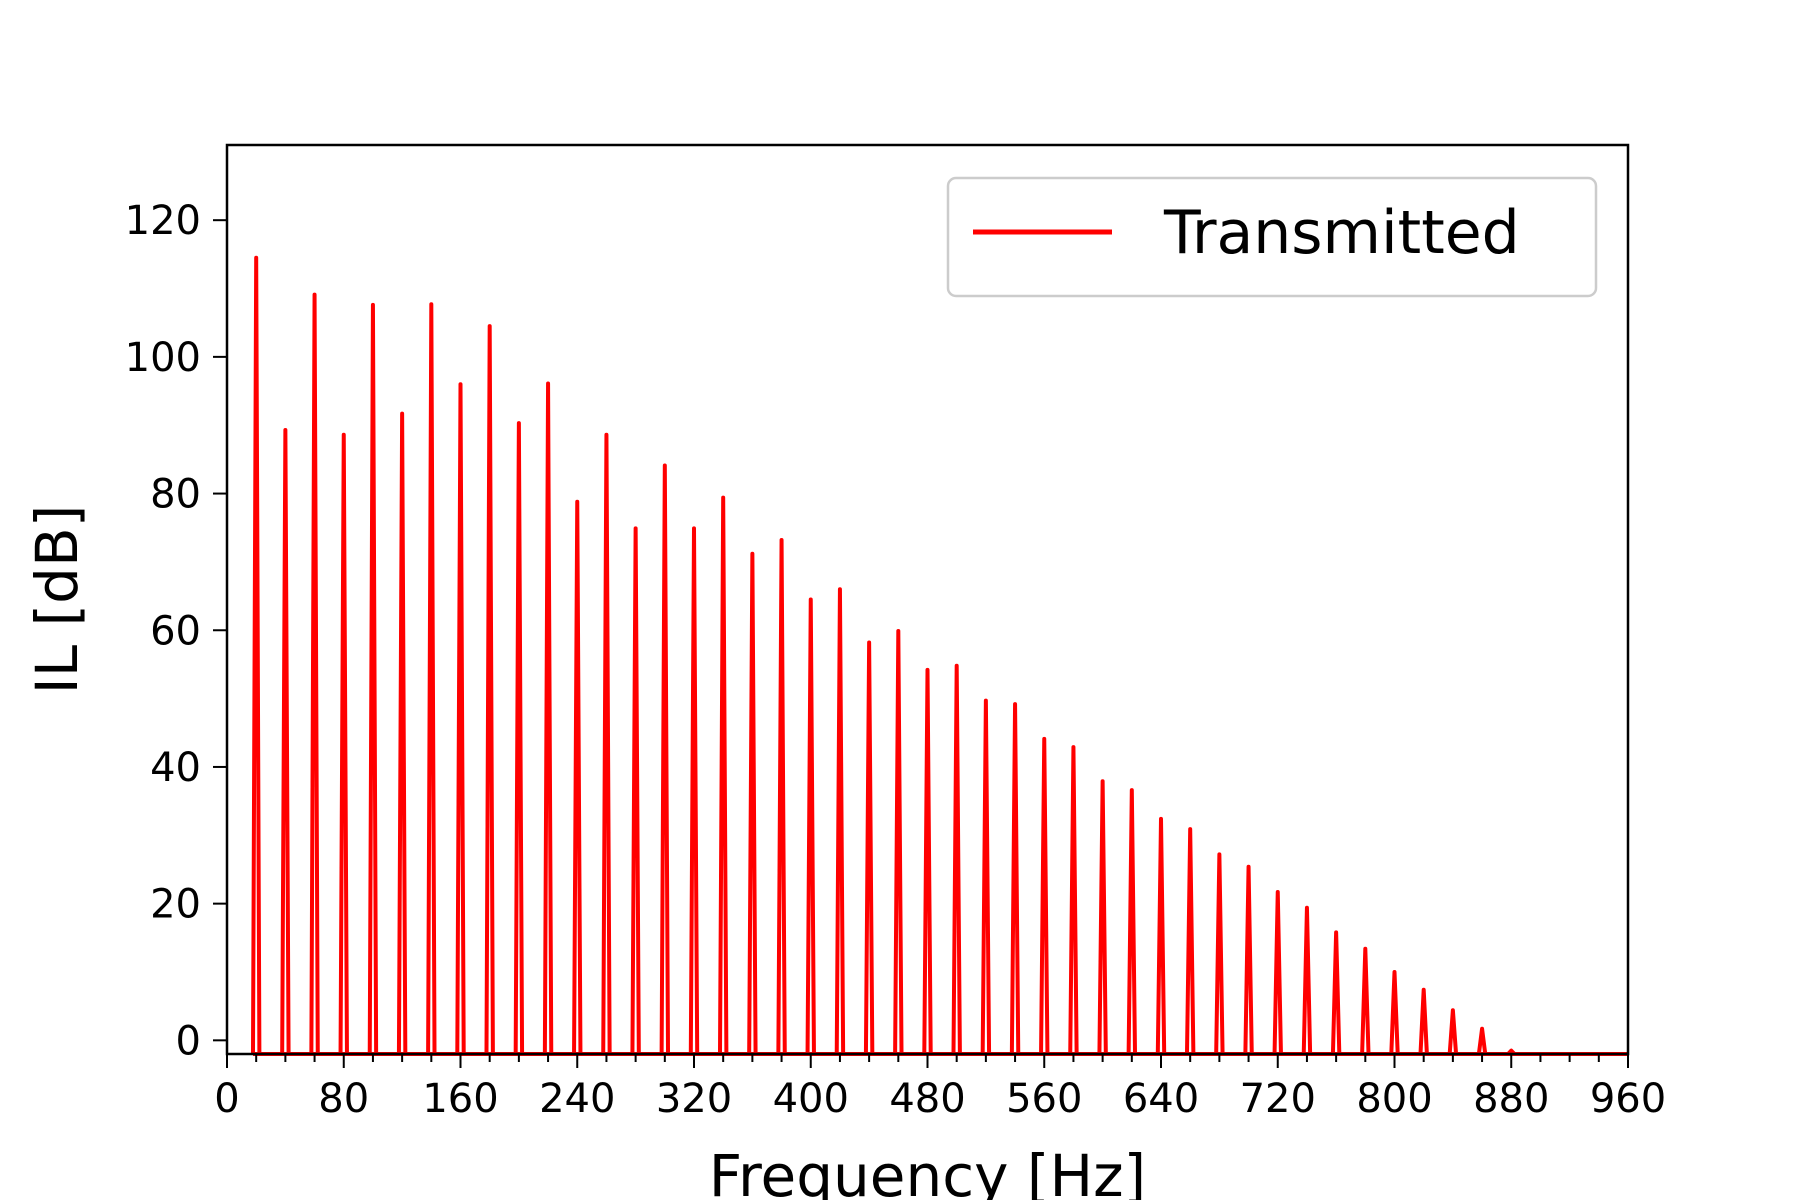  What do you see at coordinates (343, 1099) in the screenshot?
I see `x-tick-label: 80` at bounding box center [343, 1099].